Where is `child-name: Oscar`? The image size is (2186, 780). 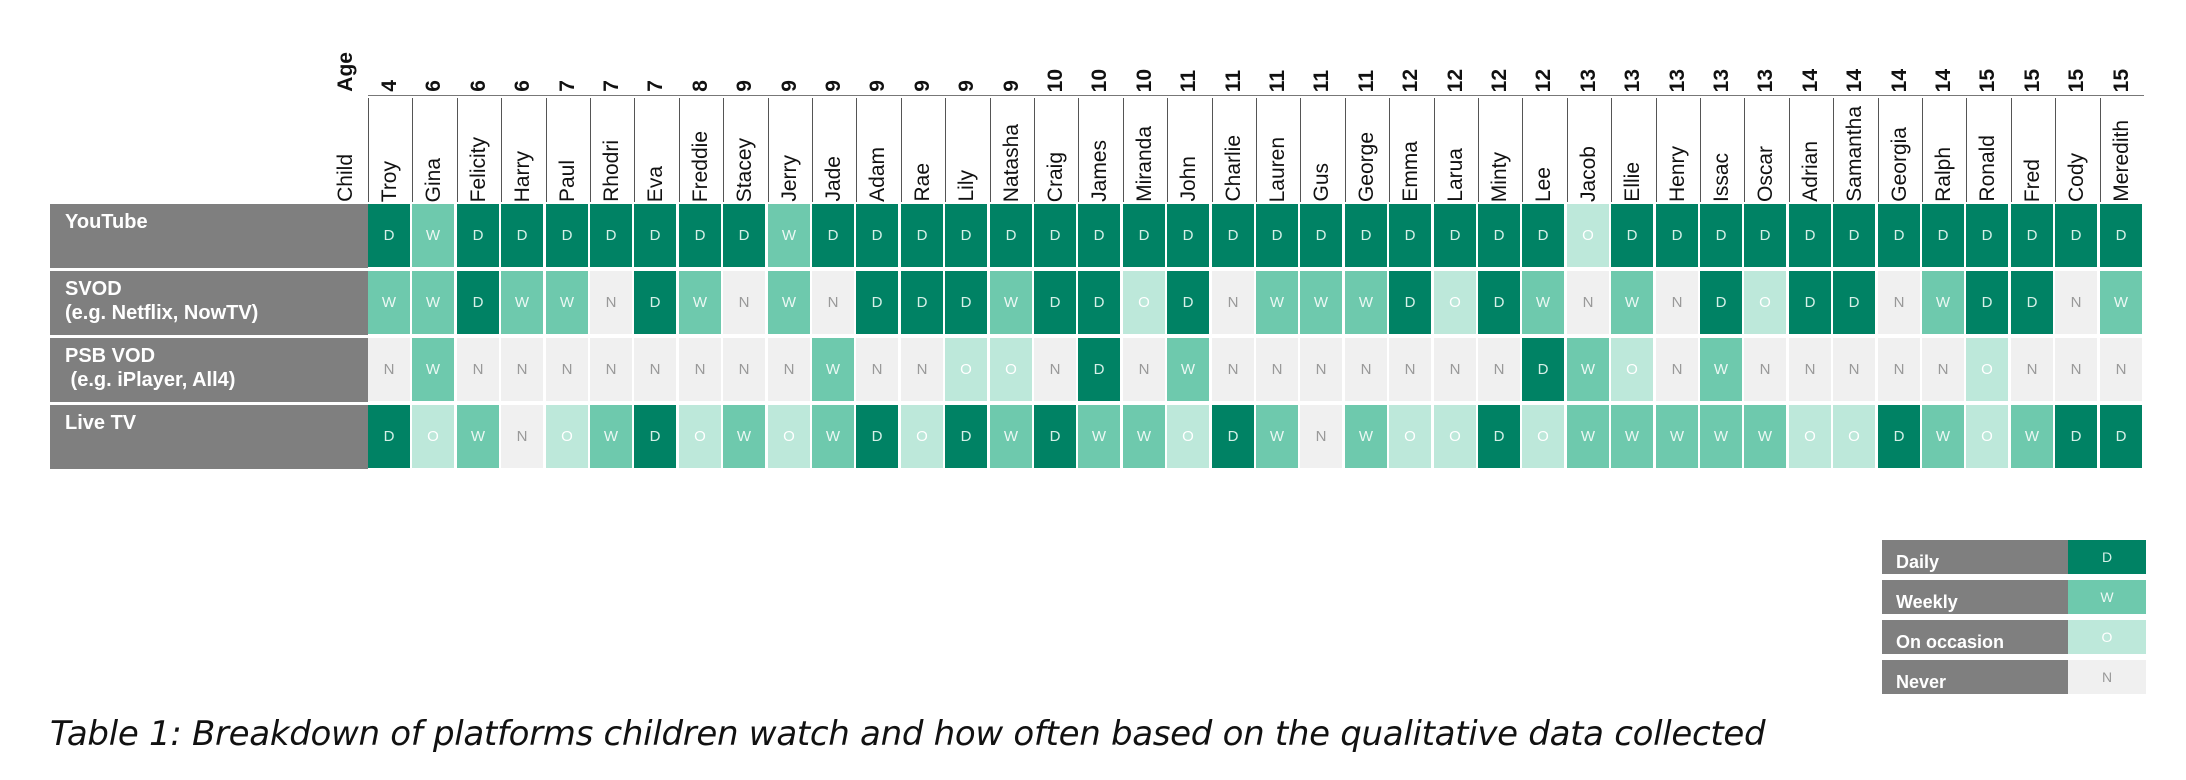
child-name: Oscar is located at coordinates (1766, 148).